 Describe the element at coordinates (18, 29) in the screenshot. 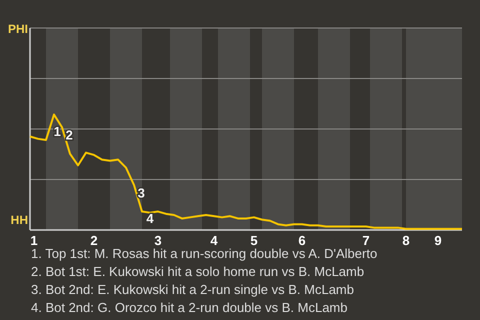

I see `text: PHI` at that location.